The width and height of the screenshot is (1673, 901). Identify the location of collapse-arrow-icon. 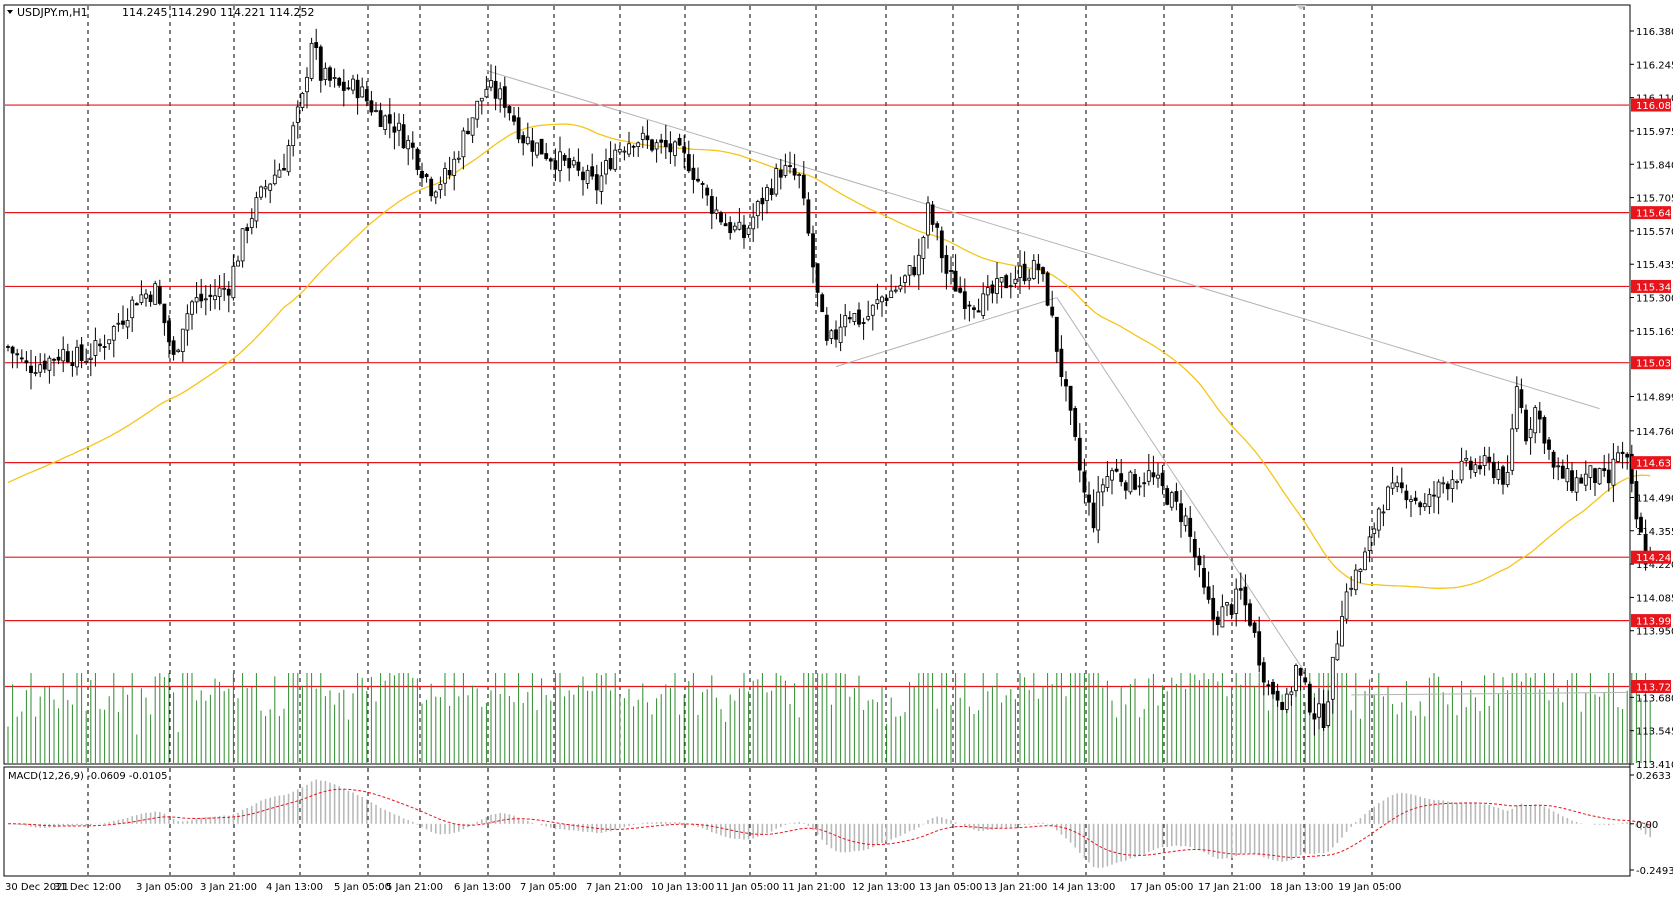
(10, 12).